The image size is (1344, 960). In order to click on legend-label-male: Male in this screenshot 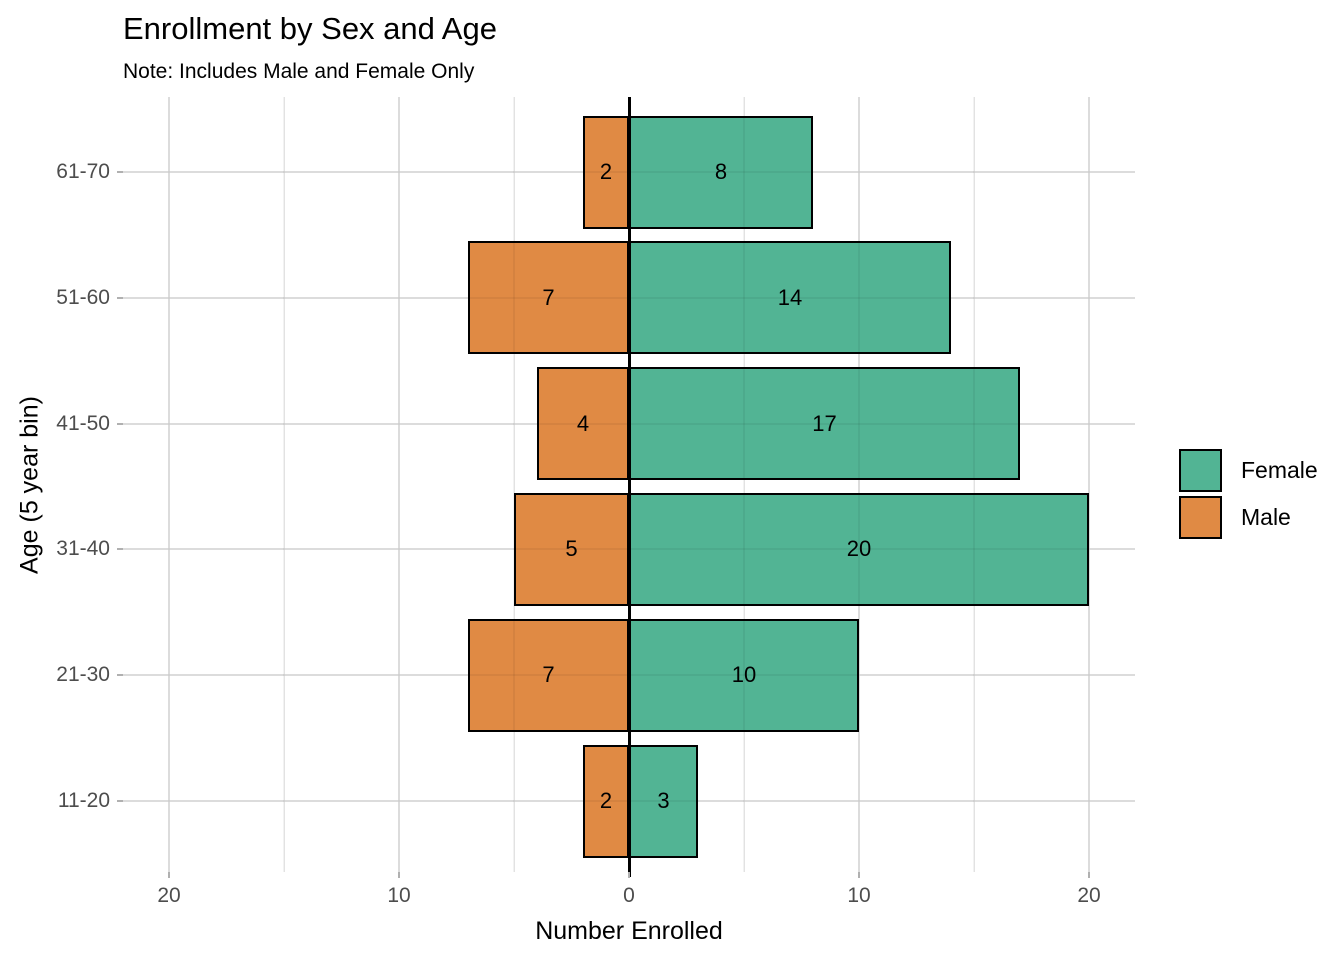, I will do `click(1266, 517)`.